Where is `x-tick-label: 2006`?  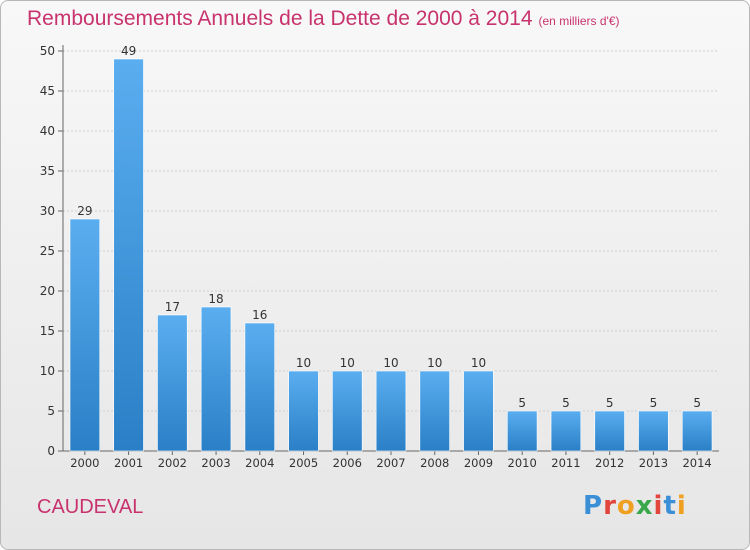
x-tick-label: 2006 is located at coordinates (347, 463).